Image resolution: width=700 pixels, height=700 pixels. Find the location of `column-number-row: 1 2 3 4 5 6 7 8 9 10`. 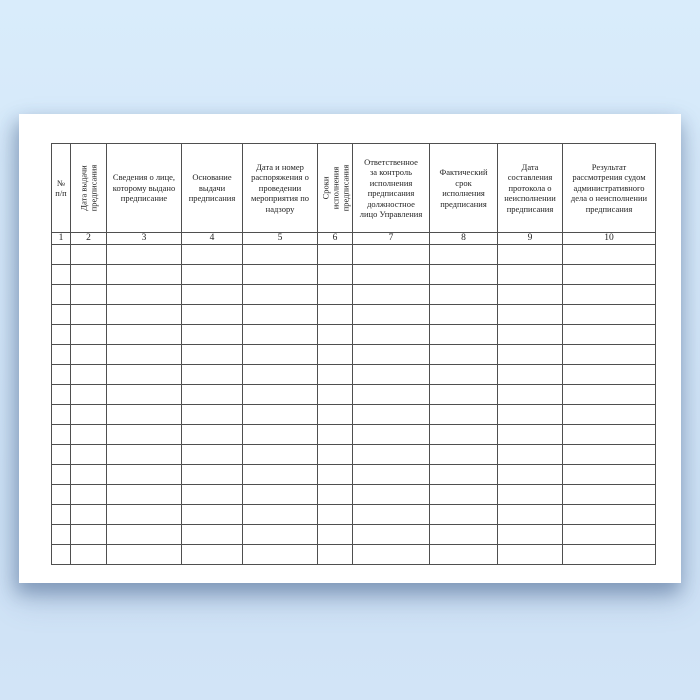

column-number-row: 1 2 3 4 5 6 7 8 9 10 is located at coordinates (353, 238).